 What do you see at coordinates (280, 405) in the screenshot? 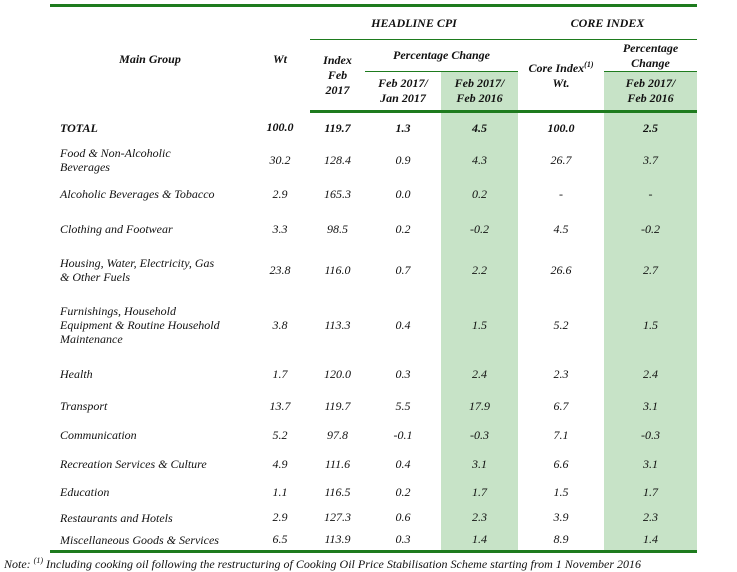
I see `cell-wt: 13.7` at bounding box center [280, 405].